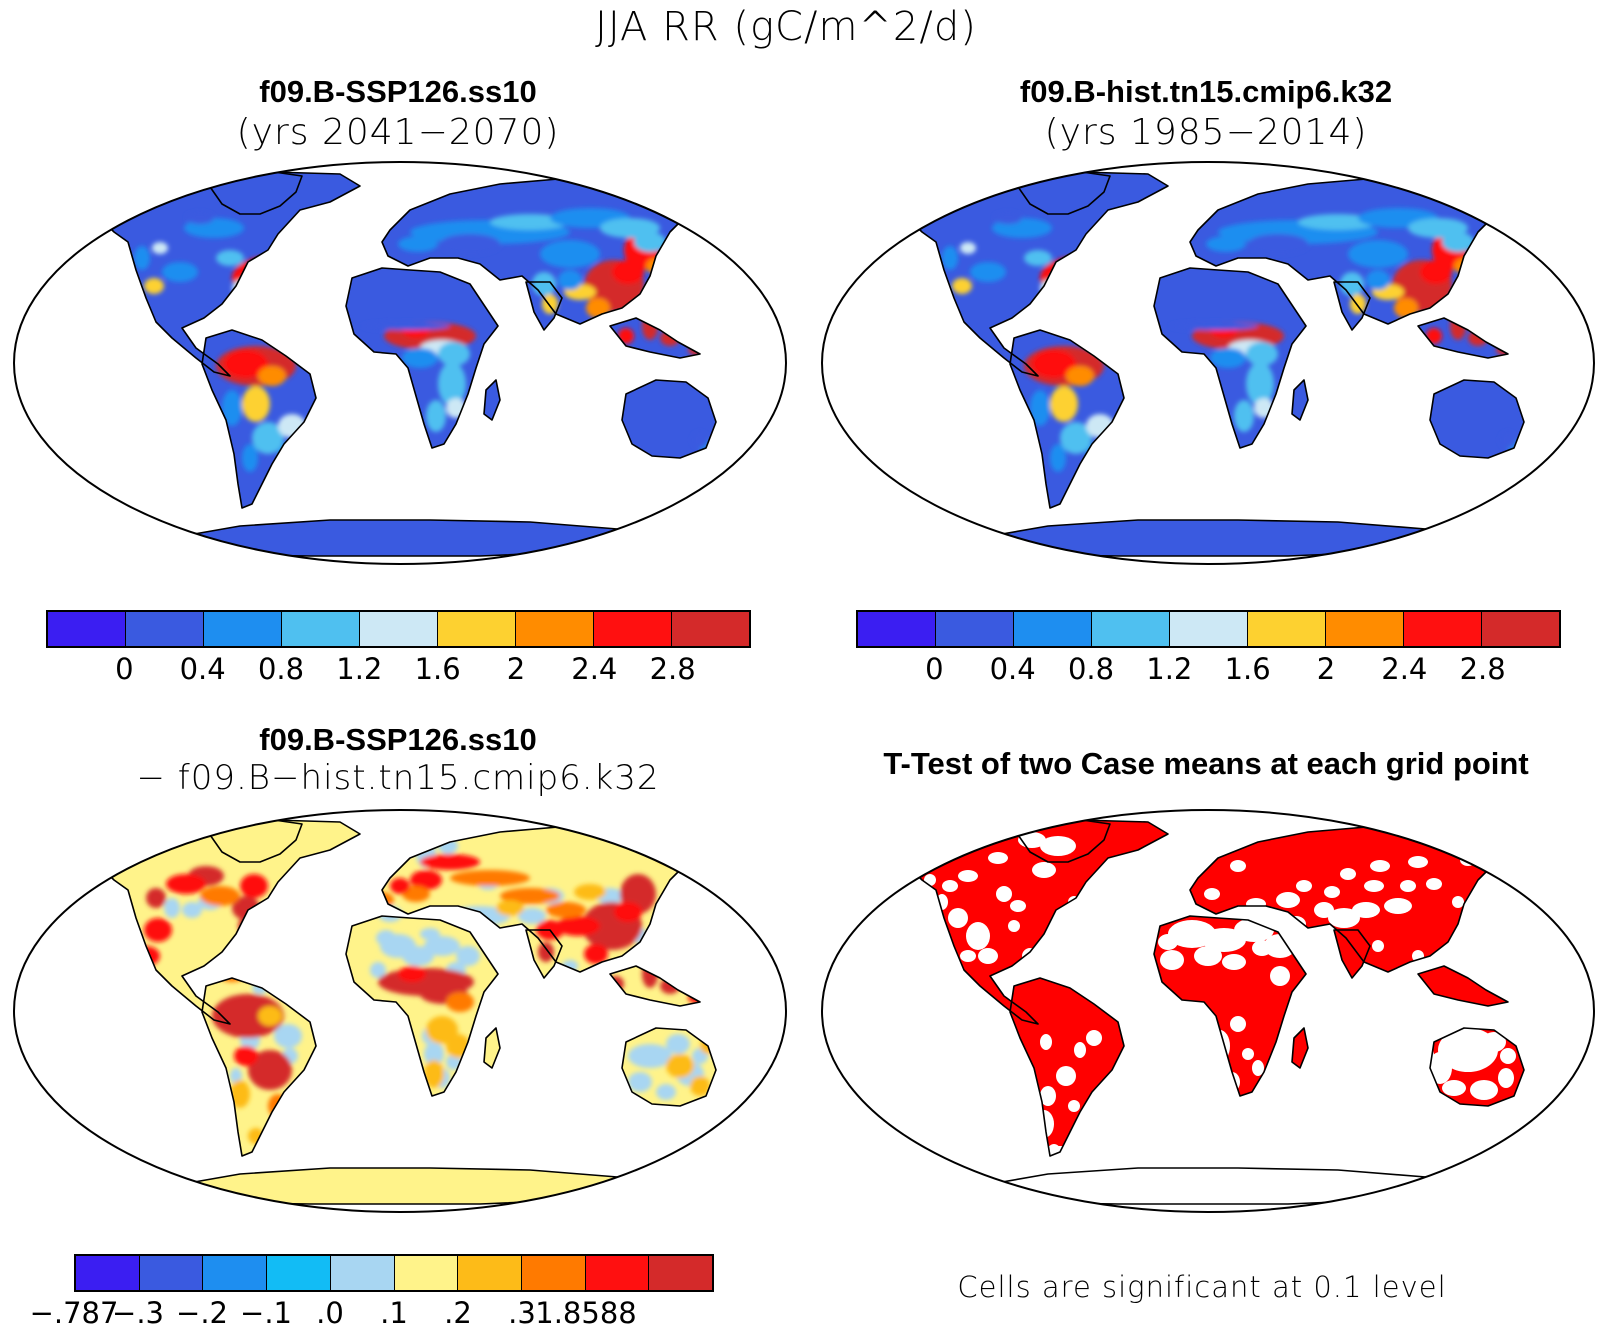 Image resolution: width=1606 pixels, height=1330 pixels. Describe the element at coordinates (398, 778) in the screenshot. I see `panel-difference-subtitle: − f09.B−hist.tn15.cmip6.k32` at that location.